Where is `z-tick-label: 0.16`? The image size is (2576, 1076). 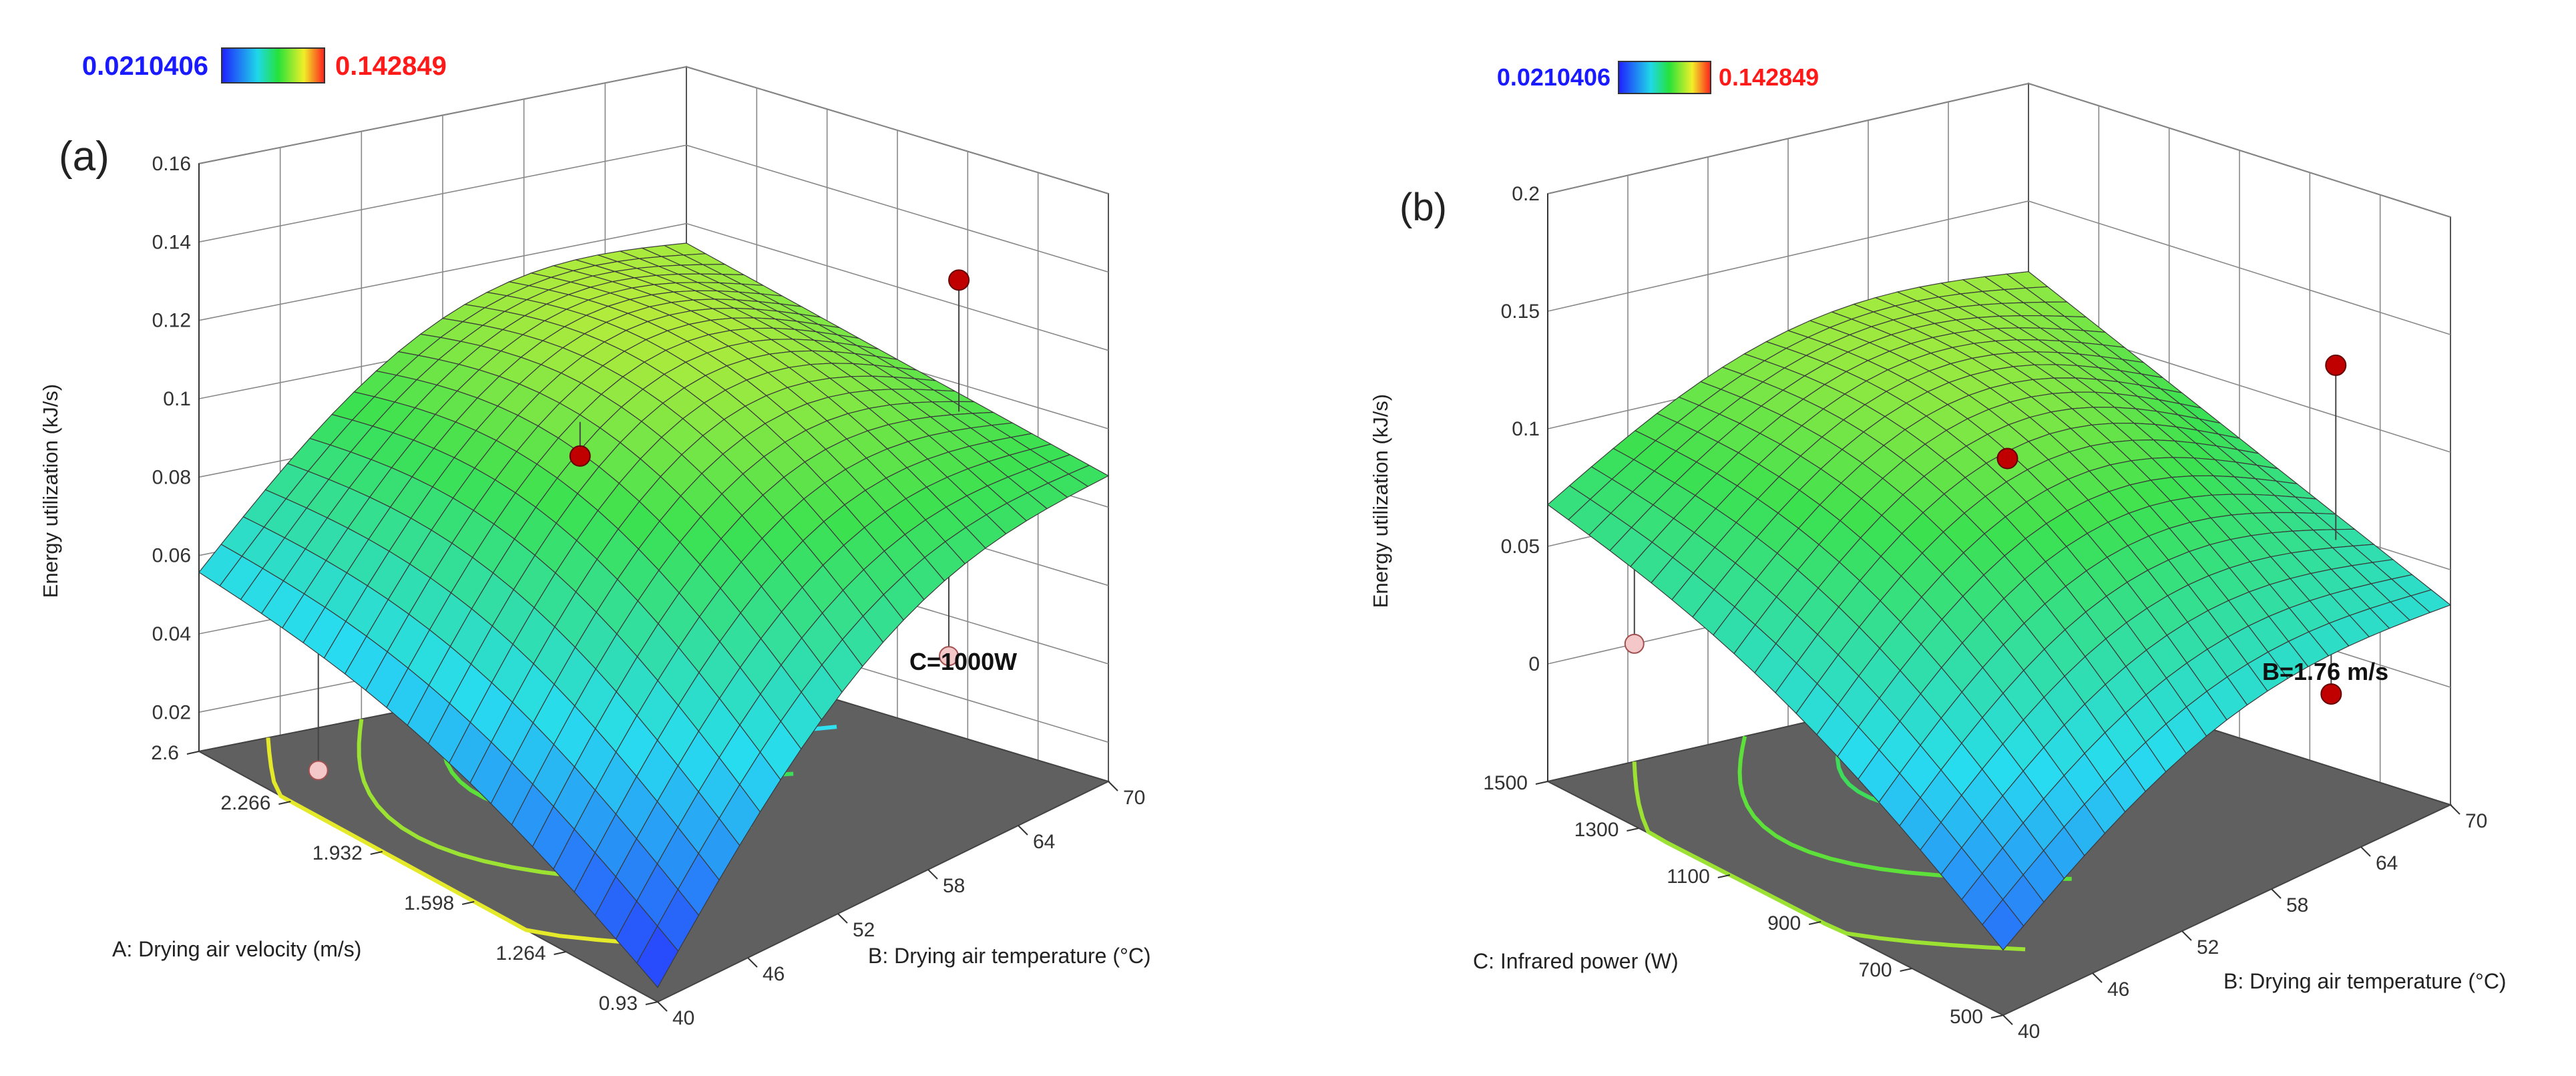
z-tick-label: 0.16 is located at coordinates (171, 164).